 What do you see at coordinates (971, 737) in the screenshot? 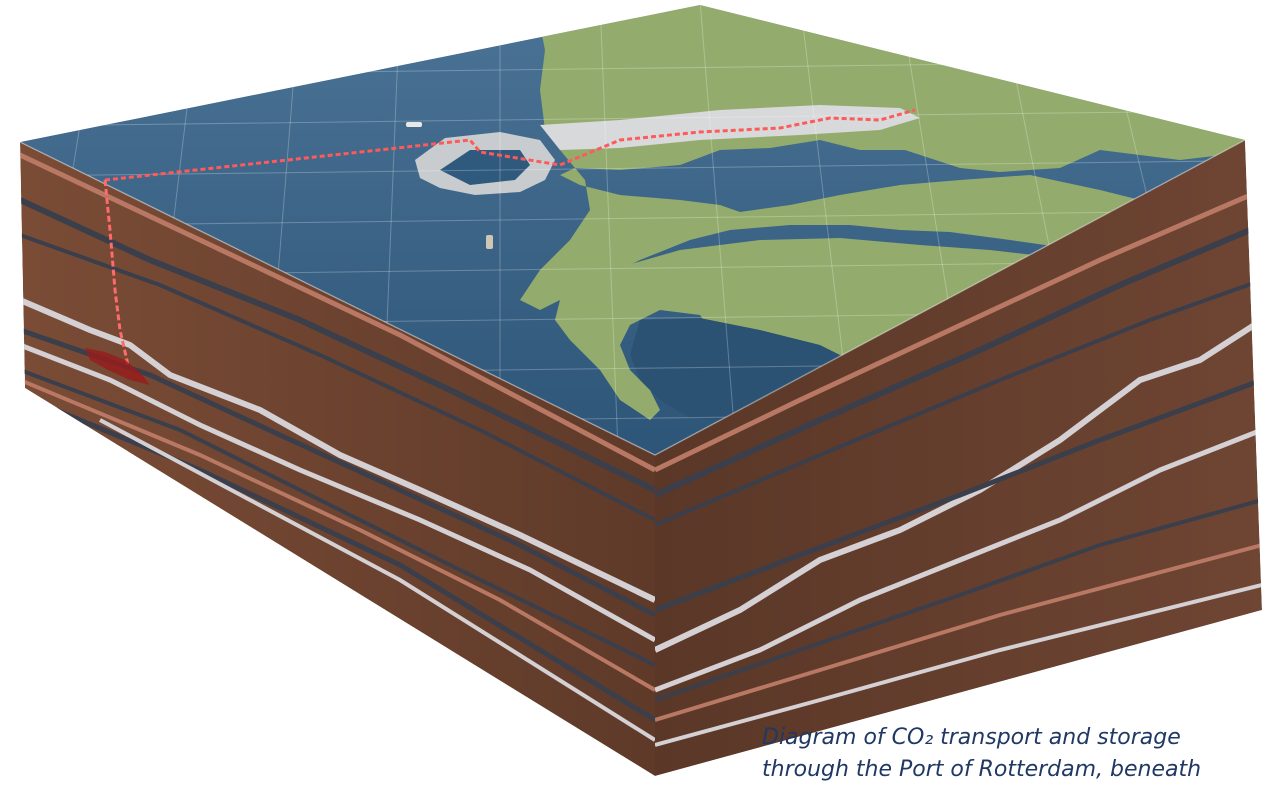
I see `caption-line-1: Diagram of CO₂ transport and storage` at bounding box center [971, 737].